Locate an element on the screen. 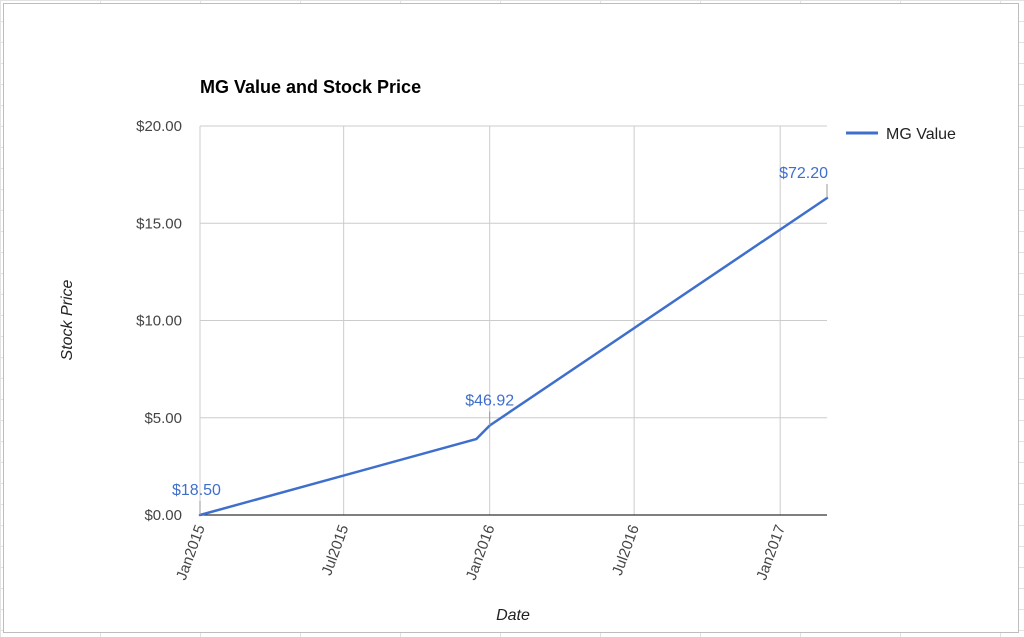  legend: MG Value is located at coordinates (901, 134).